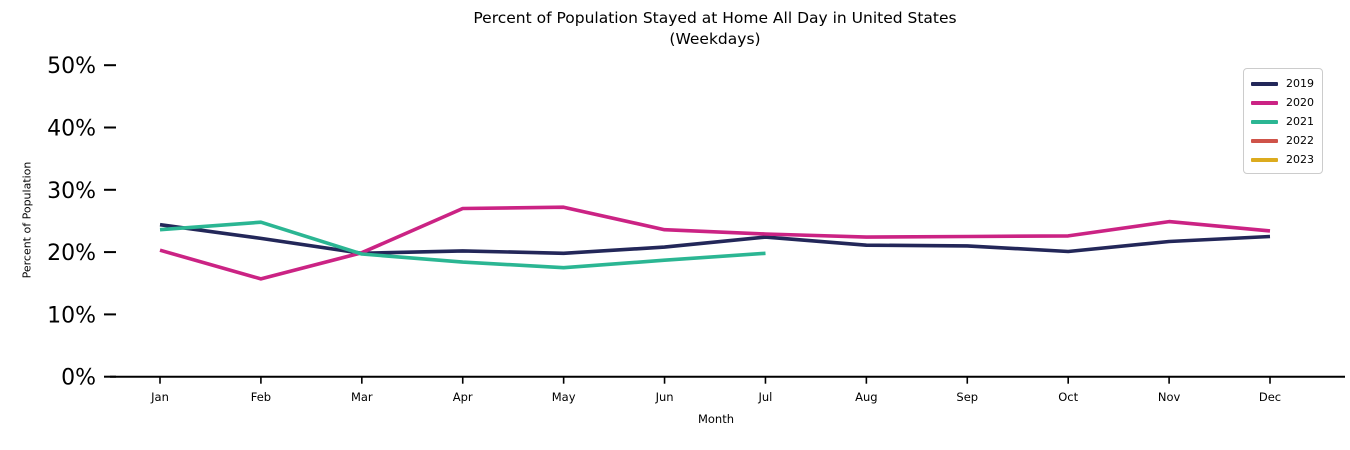 The width and height of the screenshot is (1350, 450). Describe the element at coordinates (1300, 102) in the screenshot. I see `legend-label: 2020` at that location.